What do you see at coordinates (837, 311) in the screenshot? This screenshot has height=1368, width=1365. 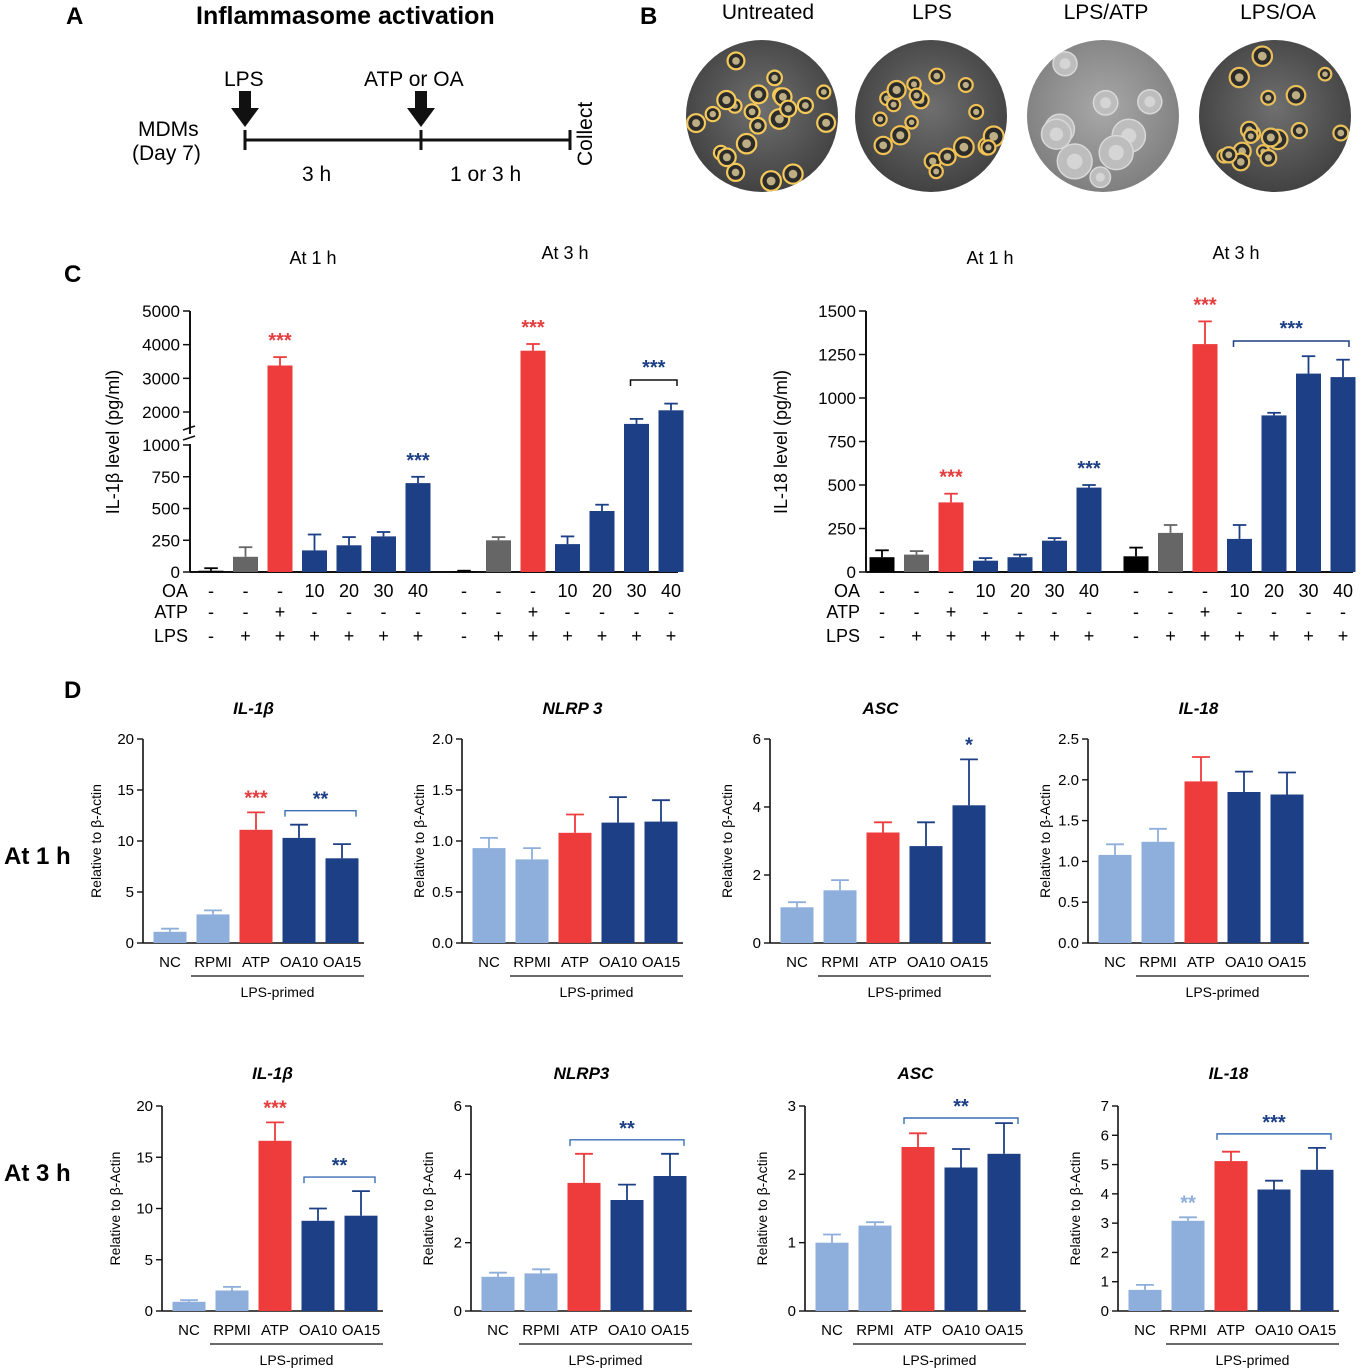 I see `c2-ytick-6: 1500` at bounding box center [837, 311].